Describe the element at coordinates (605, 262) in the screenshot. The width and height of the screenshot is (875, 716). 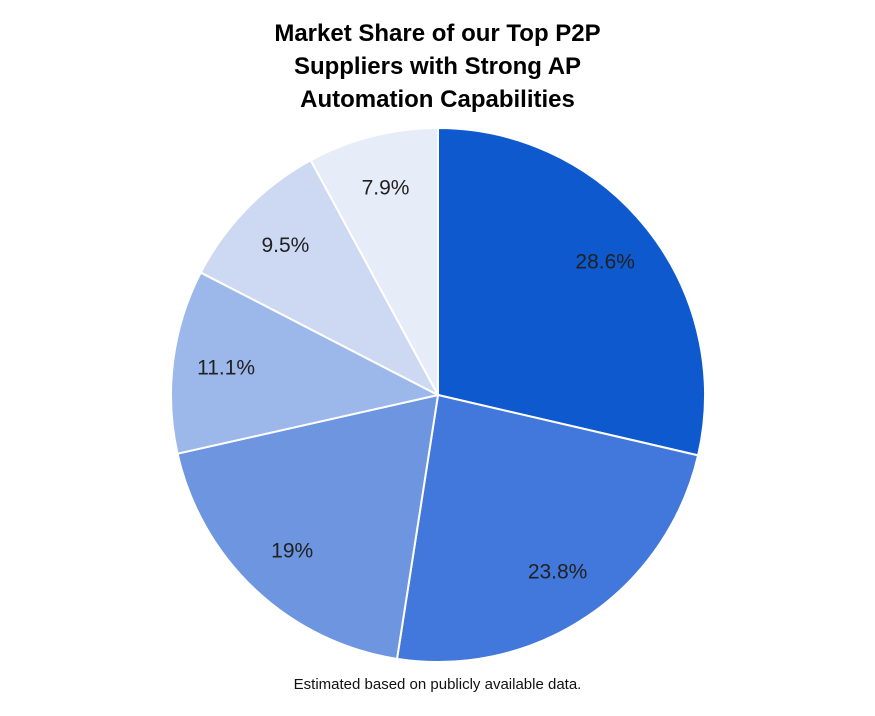
I see `pie-slice-label: 28.6%` at that location.